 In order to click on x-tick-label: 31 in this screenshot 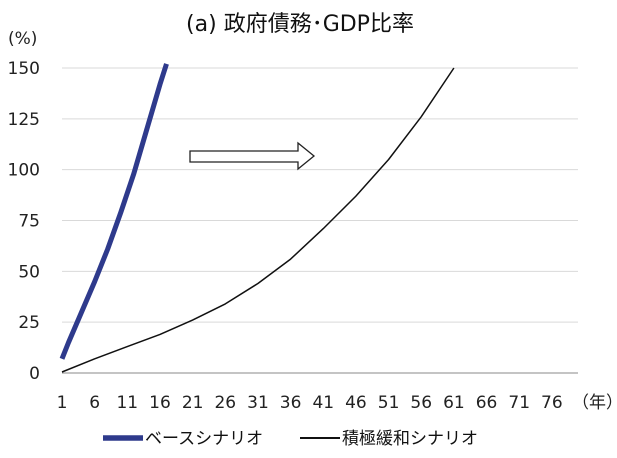, I will do `click(258, 403)`.